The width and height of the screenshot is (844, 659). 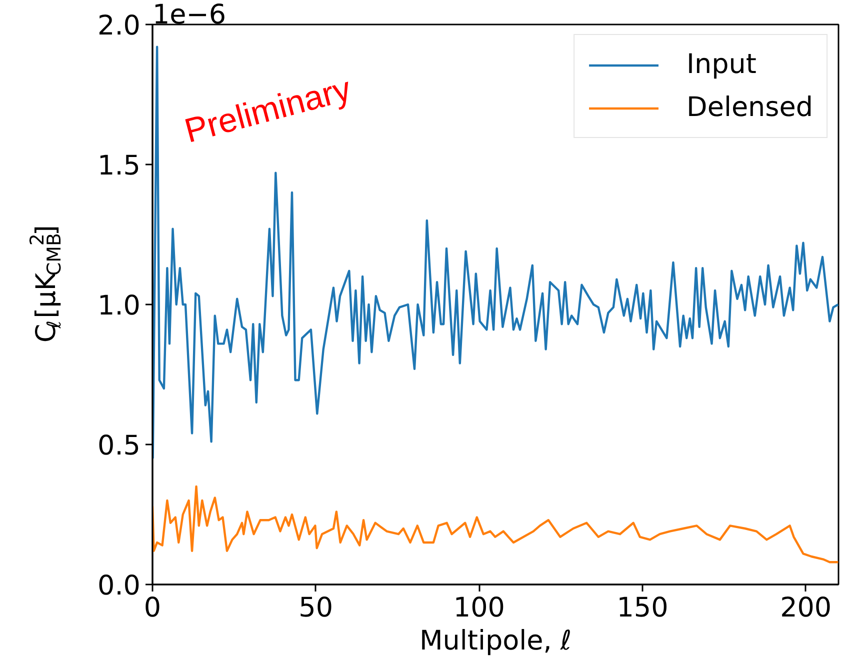 I want to click on x-tick-label: 0, so click(x=153, y=608).